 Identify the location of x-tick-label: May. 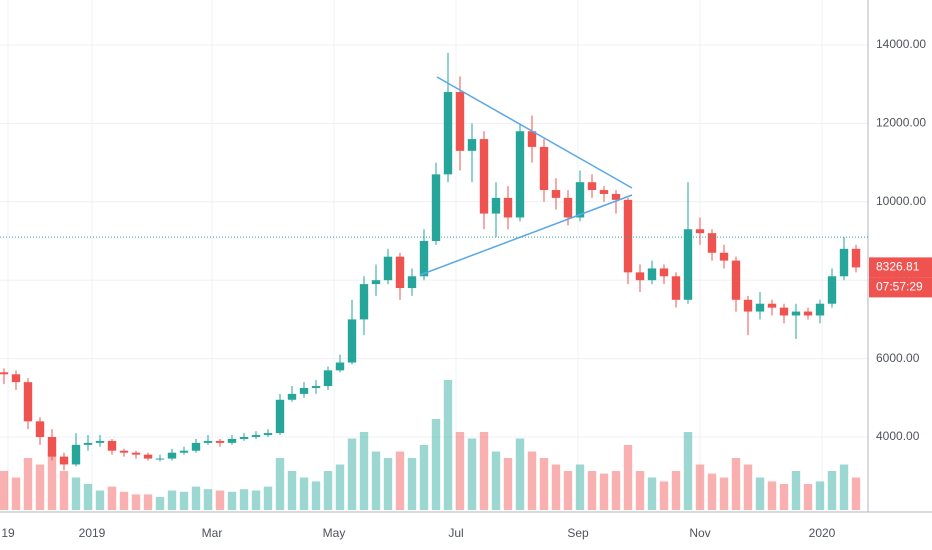
(334, 533).